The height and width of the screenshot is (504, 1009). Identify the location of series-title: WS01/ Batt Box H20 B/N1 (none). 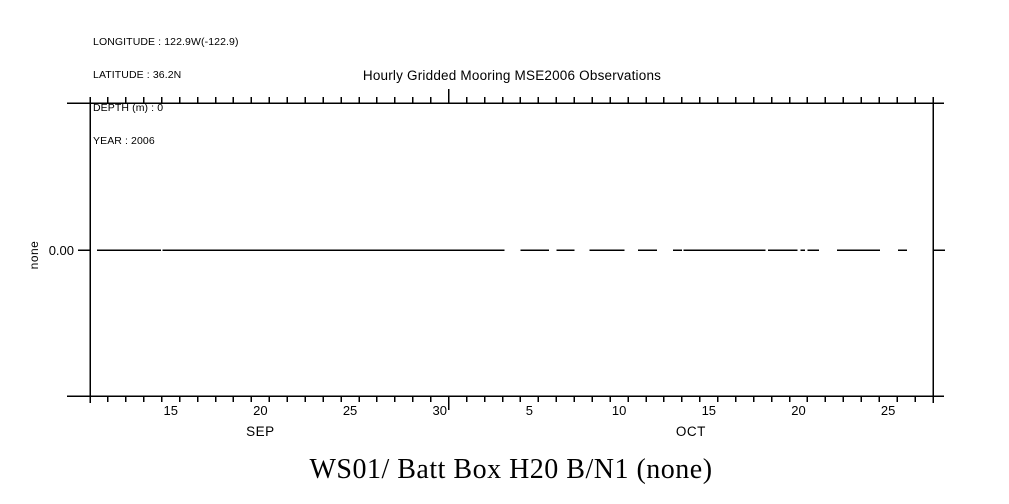
(511, 469).